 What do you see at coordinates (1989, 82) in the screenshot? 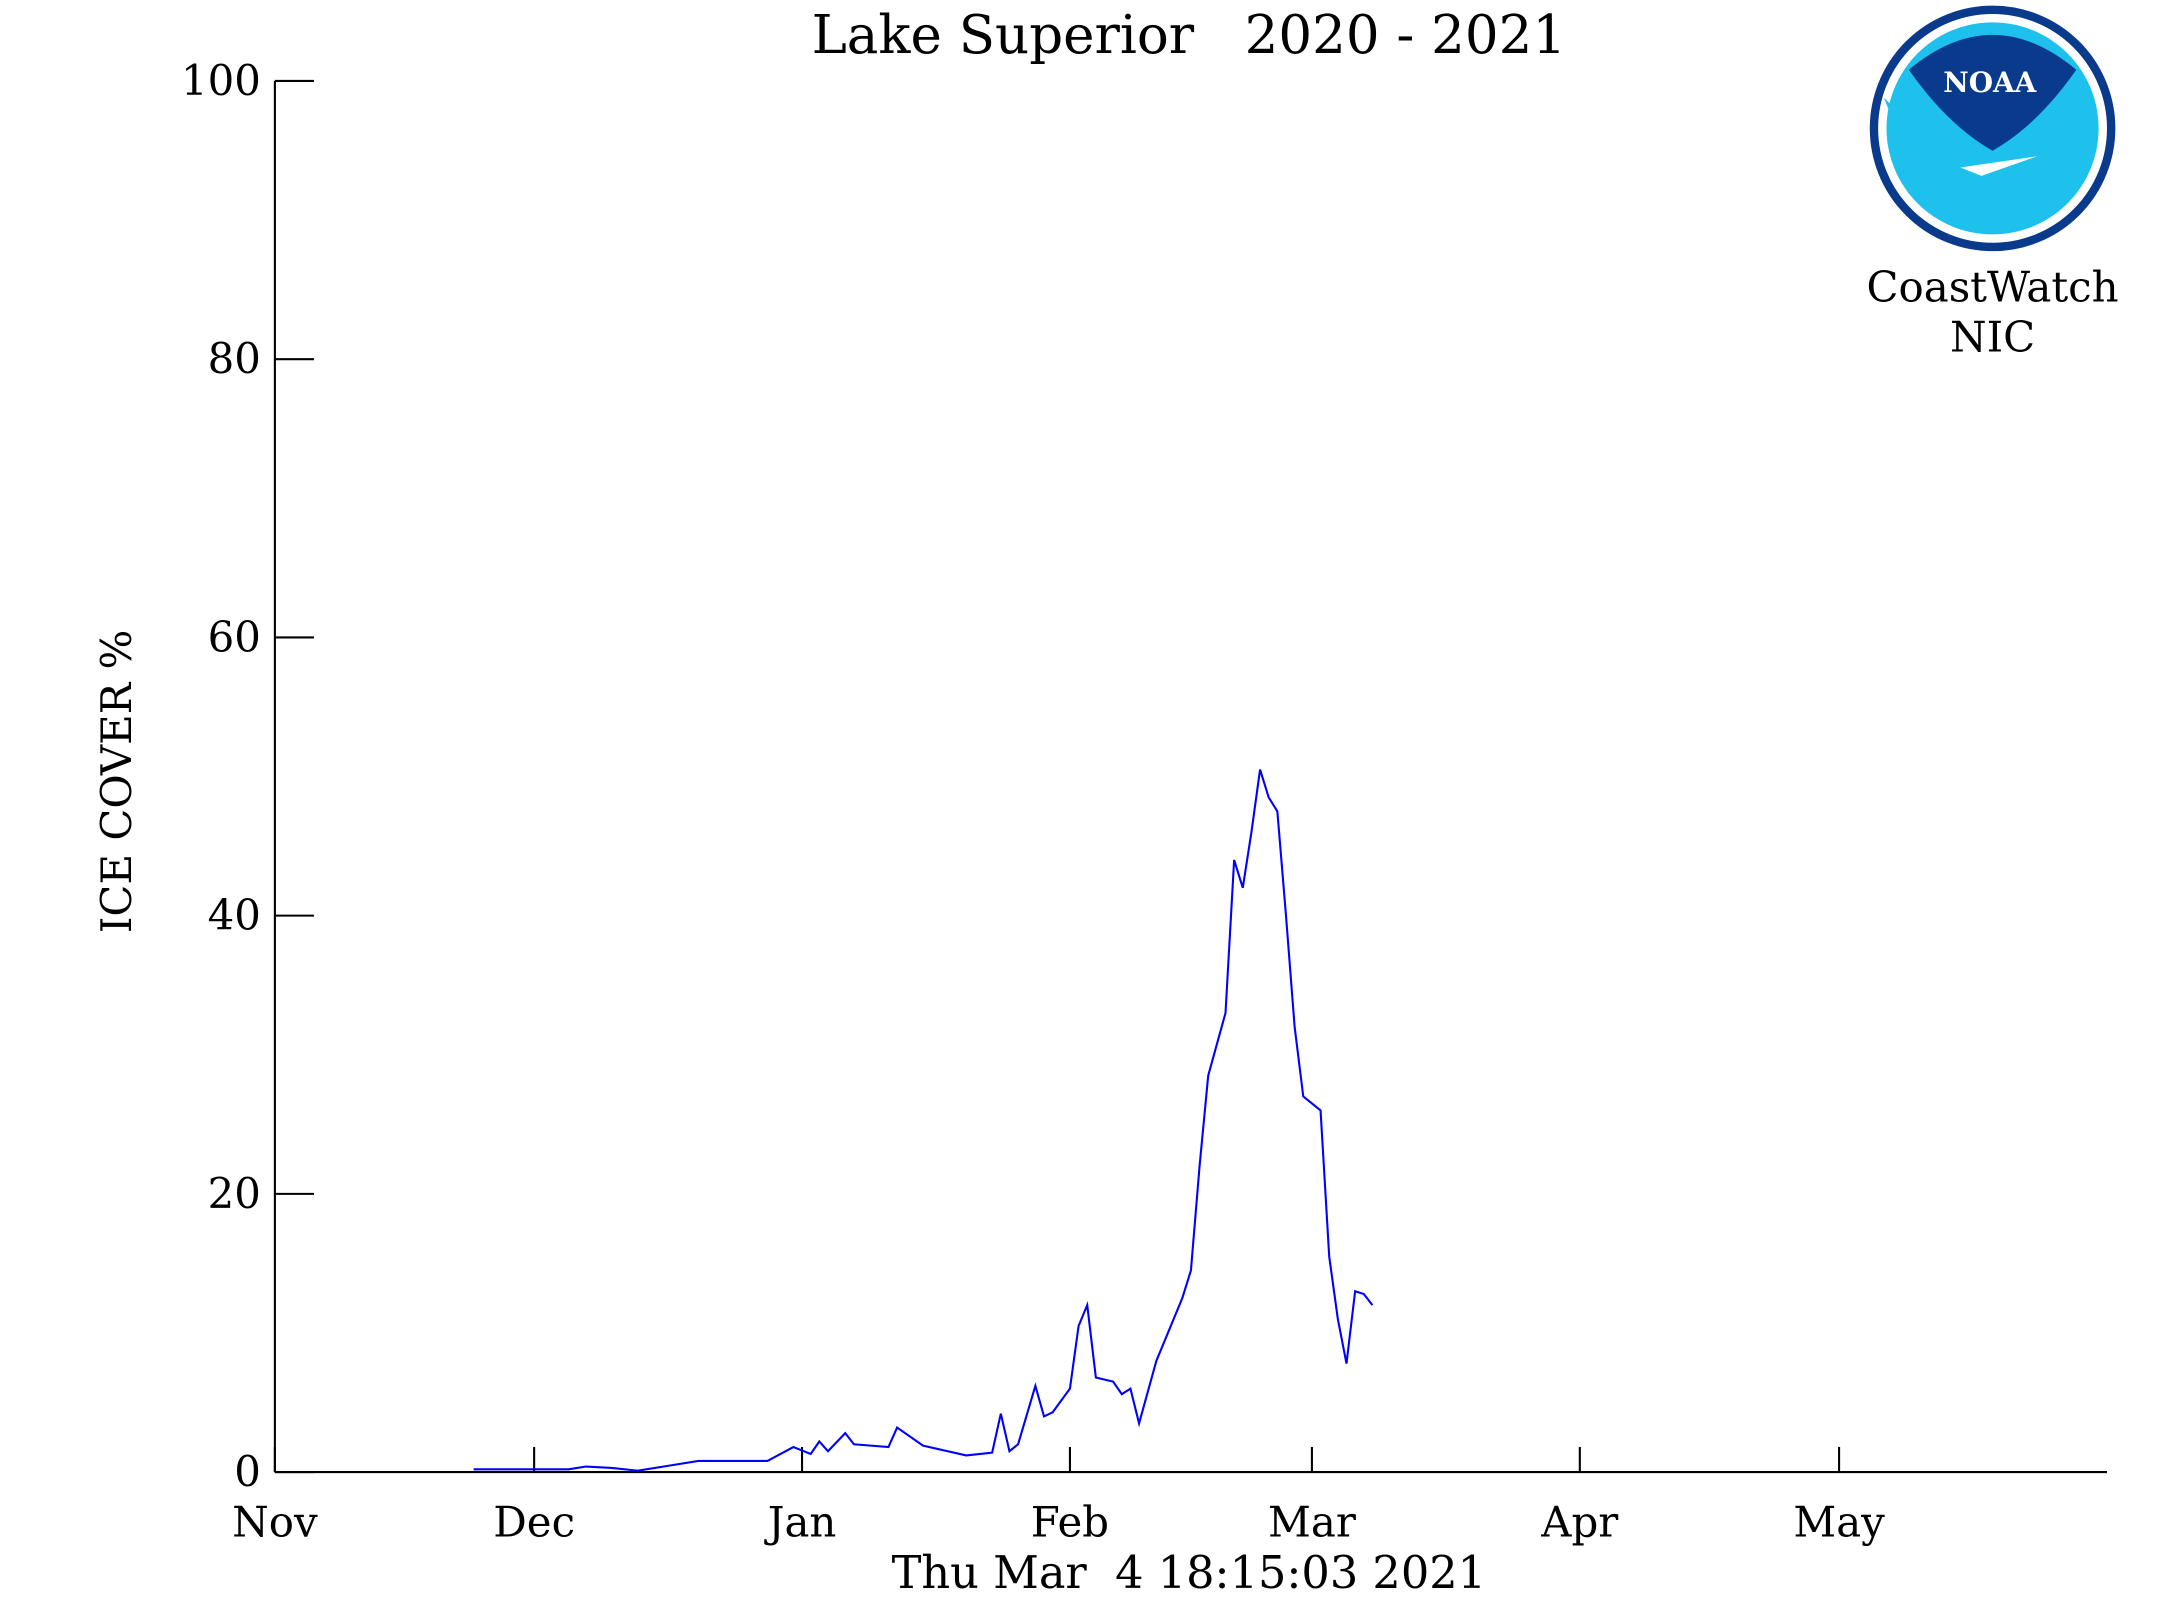
I see `logo-emblem: NOAA` at bounding box center [1989, 82].